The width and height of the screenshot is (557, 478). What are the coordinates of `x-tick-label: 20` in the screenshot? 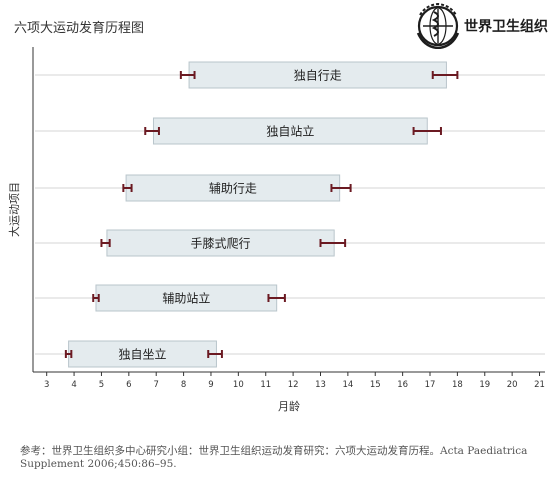 It's located at (512, 385).